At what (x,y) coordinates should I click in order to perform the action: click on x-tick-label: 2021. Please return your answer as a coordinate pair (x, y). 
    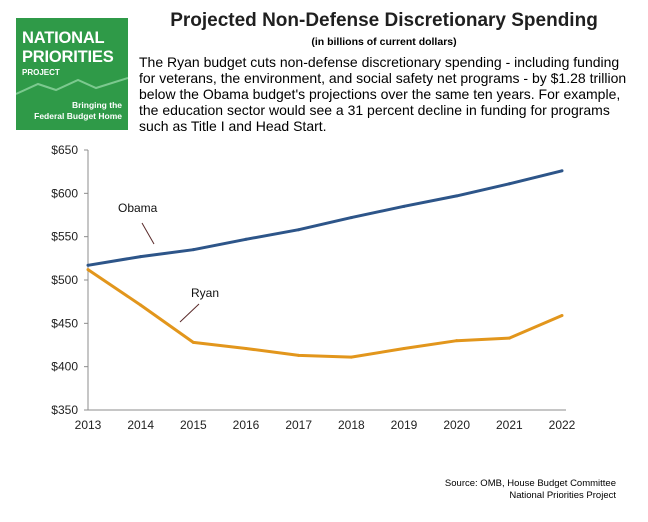
    Looking at the image, I should click on (509, 425).